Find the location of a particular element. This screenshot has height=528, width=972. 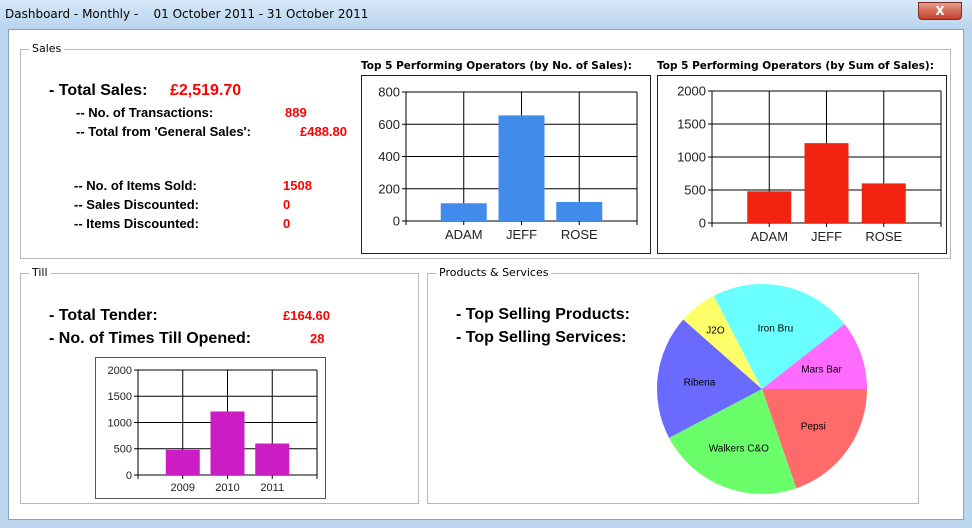

pie-slice-mars-bar is located at coordinates (814, 356).